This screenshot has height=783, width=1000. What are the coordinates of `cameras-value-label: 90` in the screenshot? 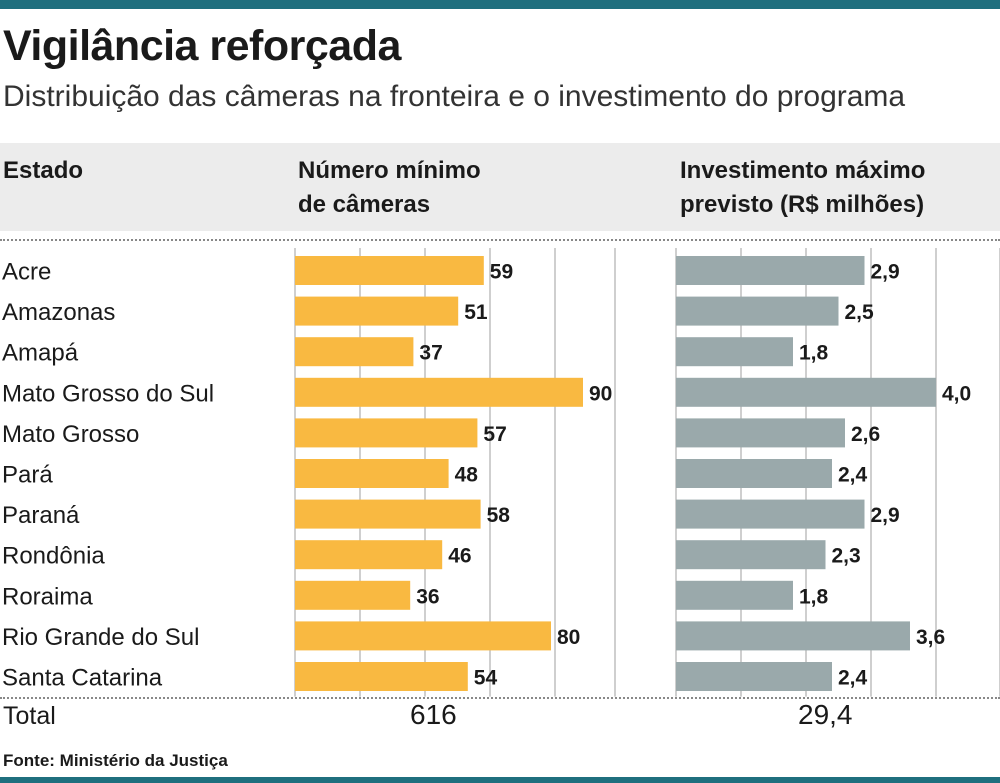 It's located at (600, 393).